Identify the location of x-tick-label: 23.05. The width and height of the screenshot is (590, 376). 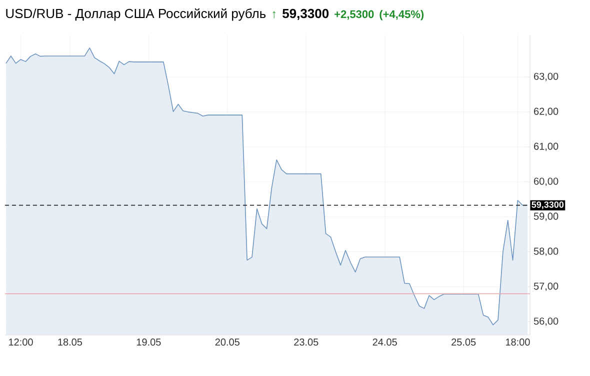
(306, 342).